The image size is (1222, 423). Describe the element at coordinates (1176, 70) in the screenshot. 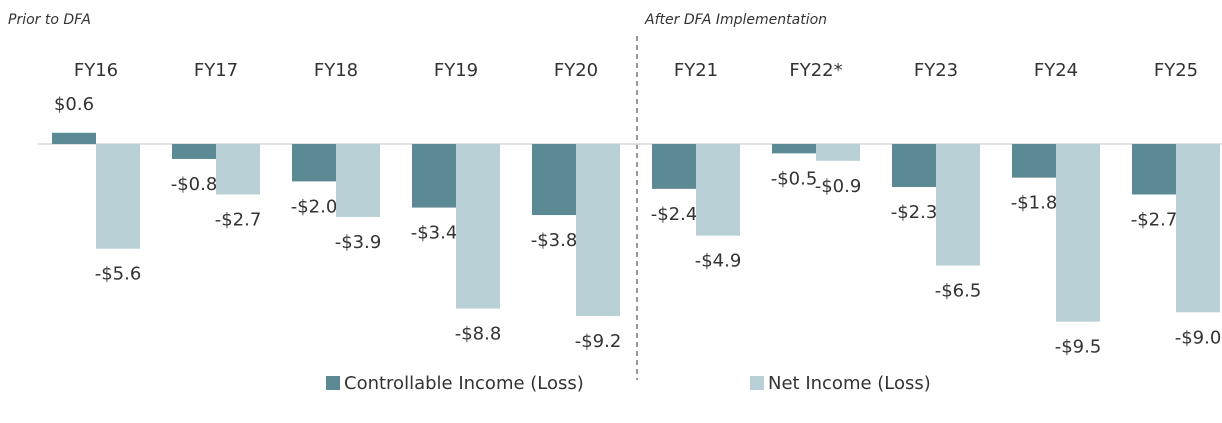

I see `x-tick-label: FY25` at that location.